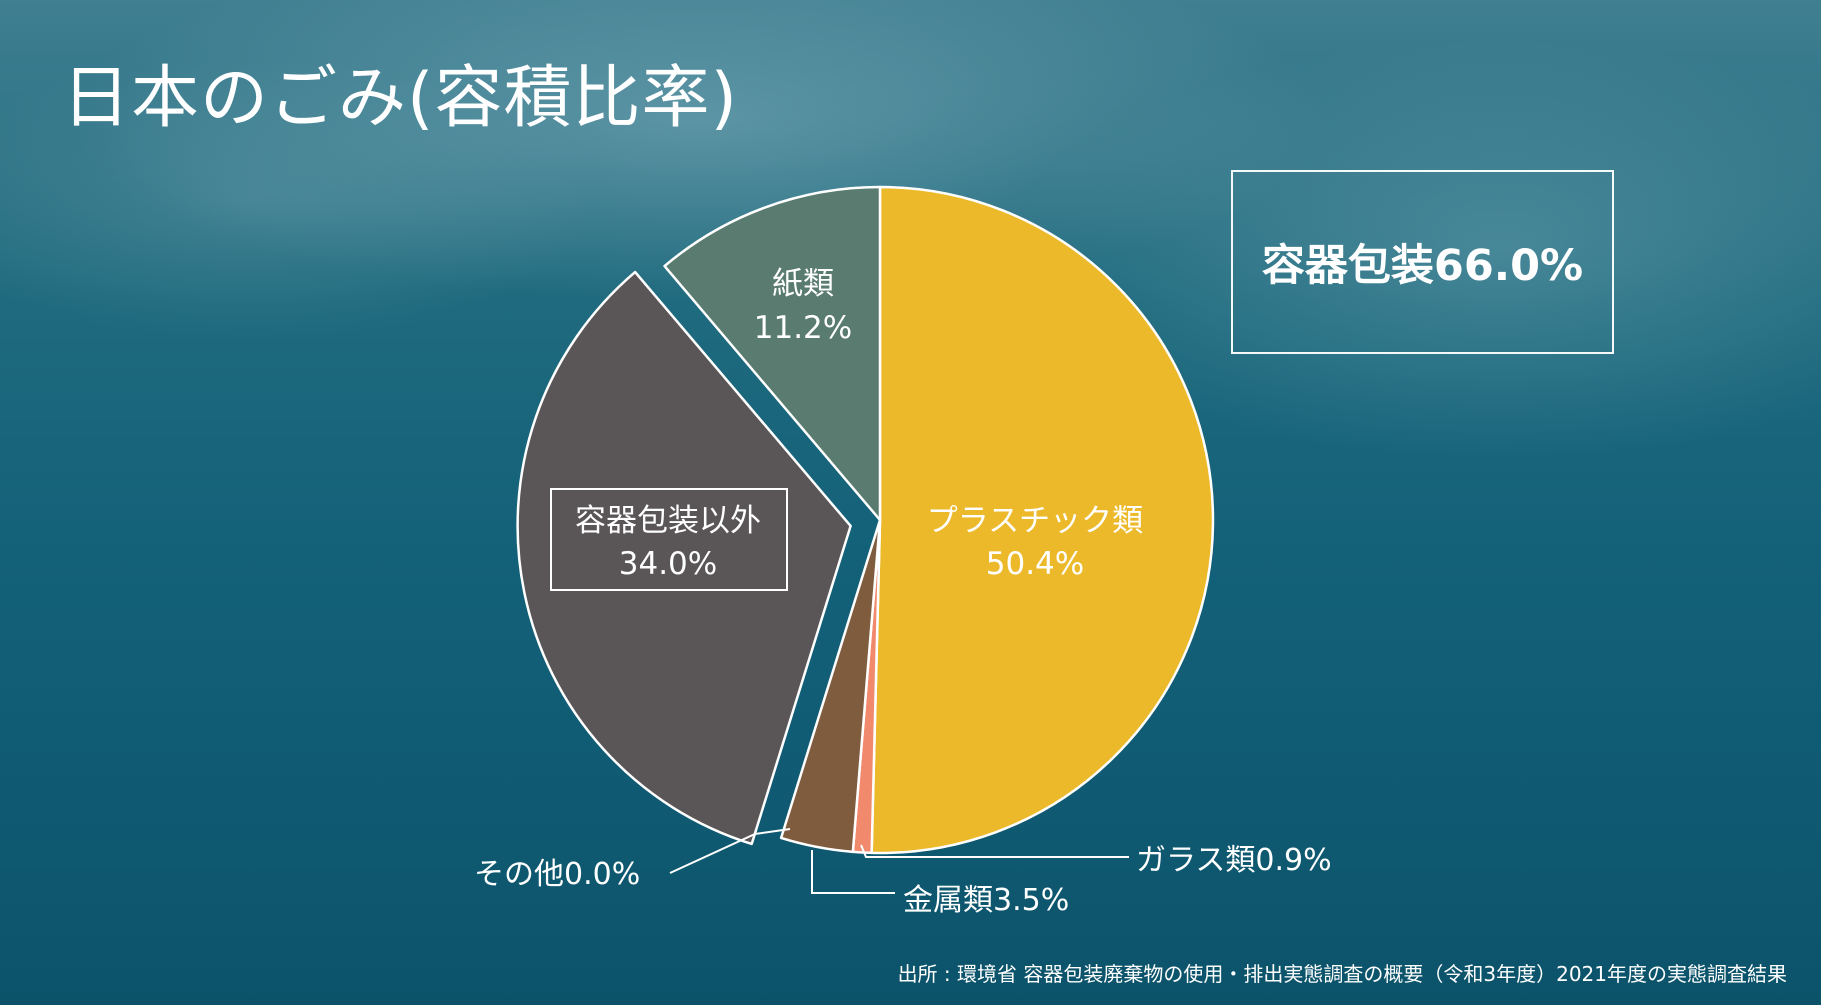 The height and width of the screenshot is (1005, 1821). Describe the element at coordinates (400, 98) in the screenshot. I see `page-title: 日本のごみ(容積比率)` at that location.